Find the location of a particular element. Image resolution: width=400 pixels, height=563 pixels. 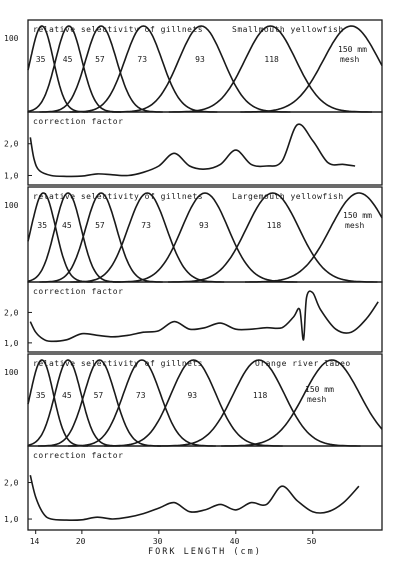

x-tick-label: 30 is located at coordinates (158, 541).